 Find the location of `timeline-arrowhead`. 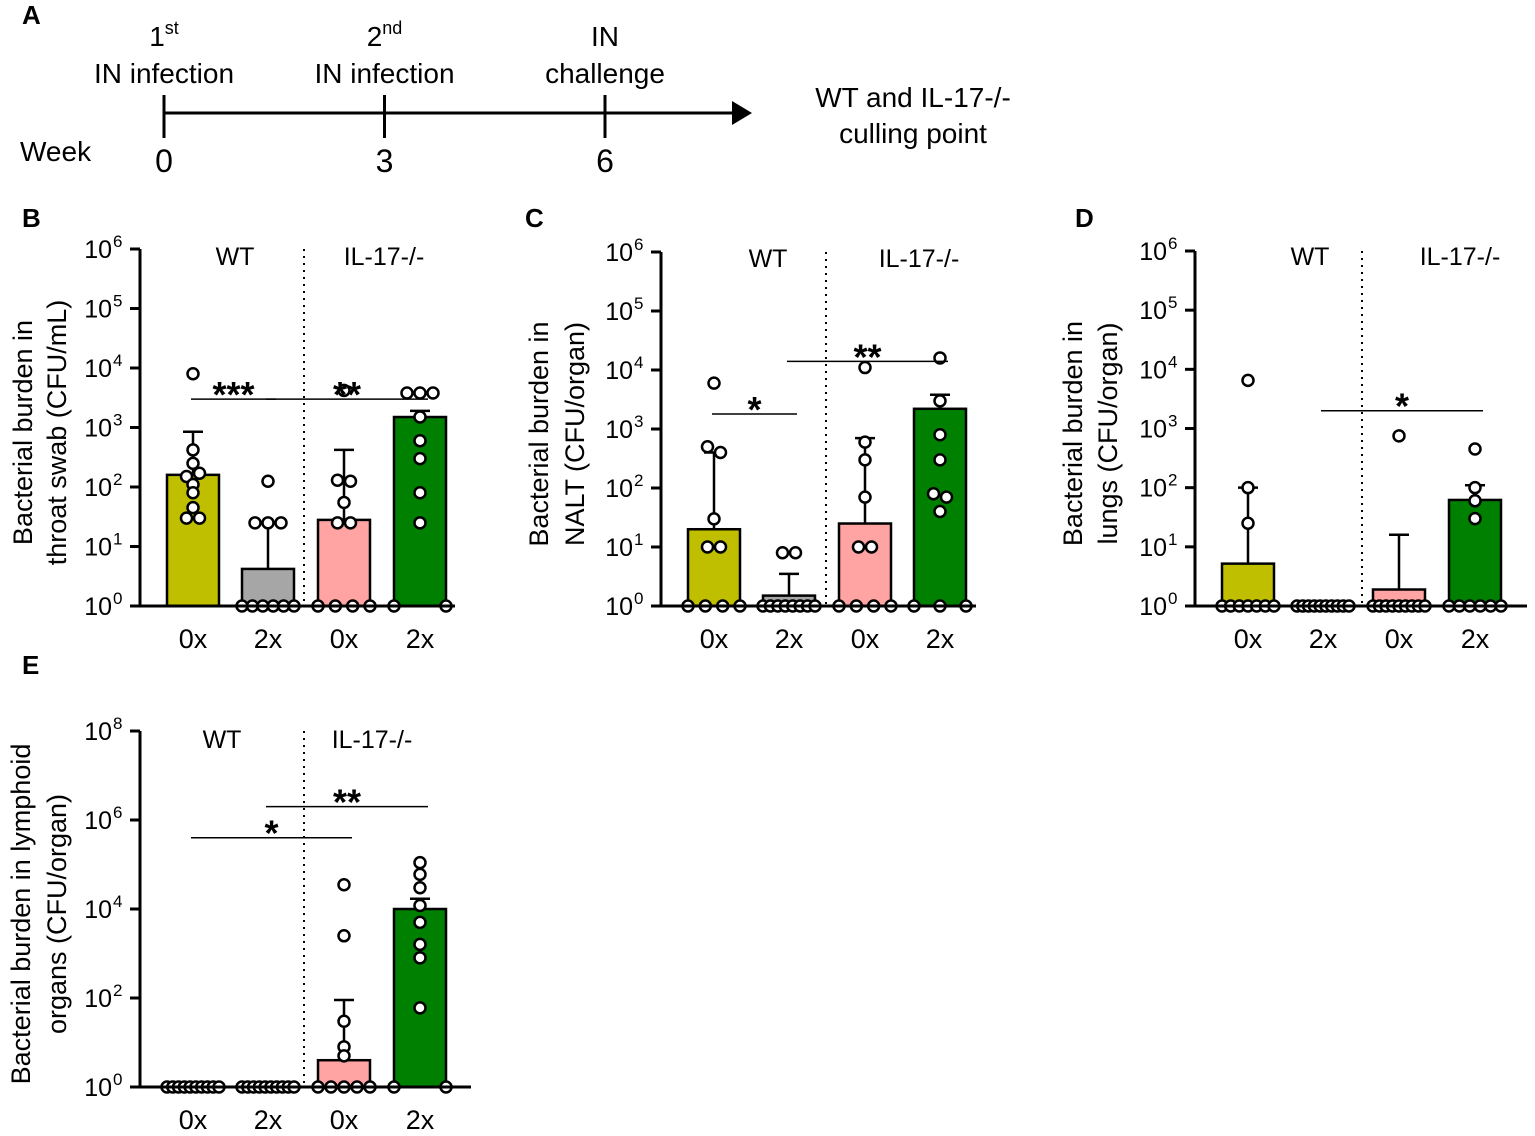

timeline-arrowhead is located at coordinates (742, 113).